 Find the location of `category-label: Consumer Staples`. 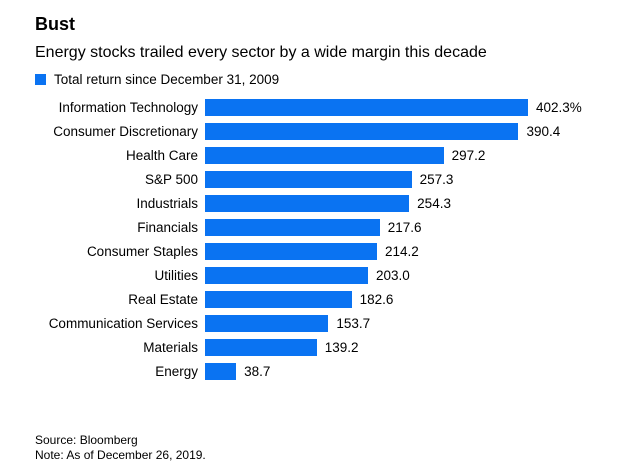

category-label: Consumer Staples is located at coordinates (142, 251).